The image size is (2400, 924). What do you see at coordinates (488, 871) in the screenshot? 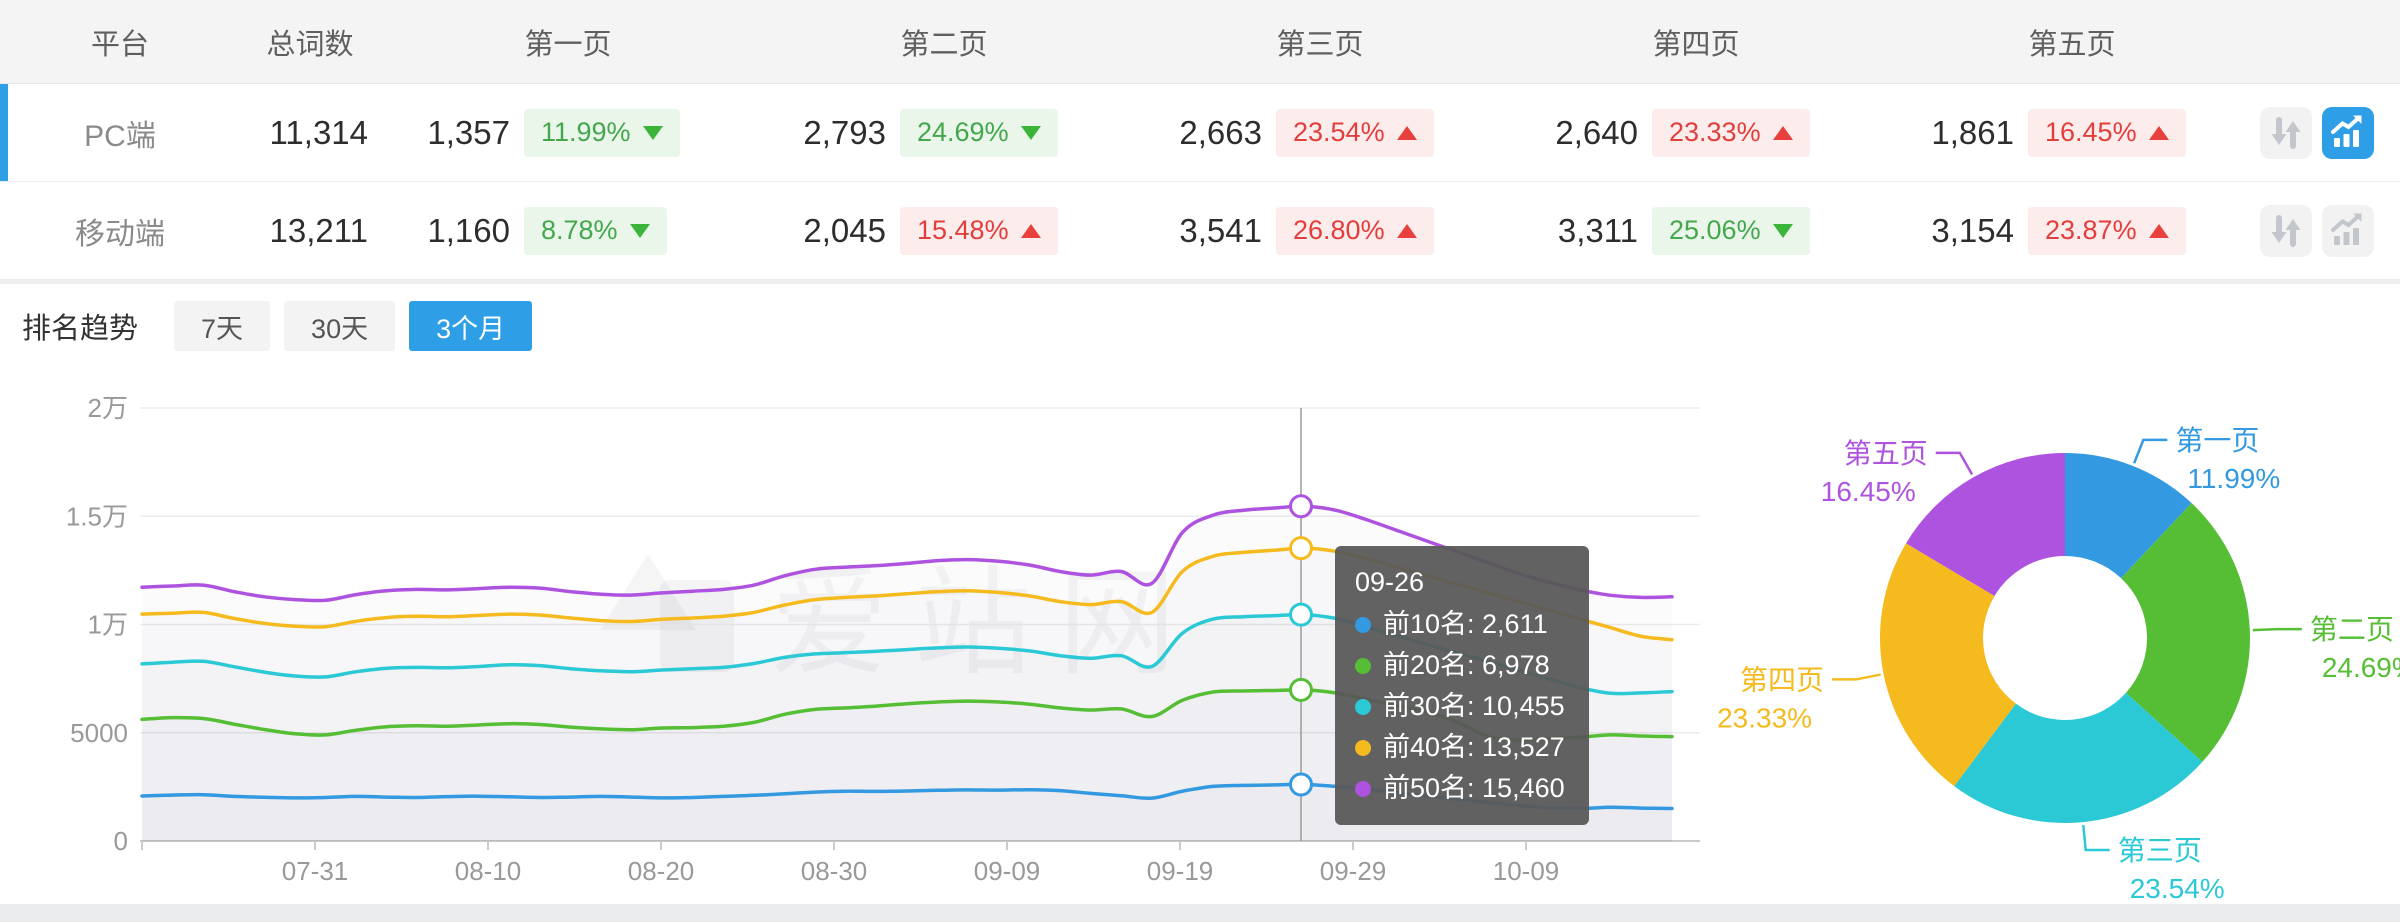
I see `x-axis-tick-label: 08-10` at bounding box center [488, 871].